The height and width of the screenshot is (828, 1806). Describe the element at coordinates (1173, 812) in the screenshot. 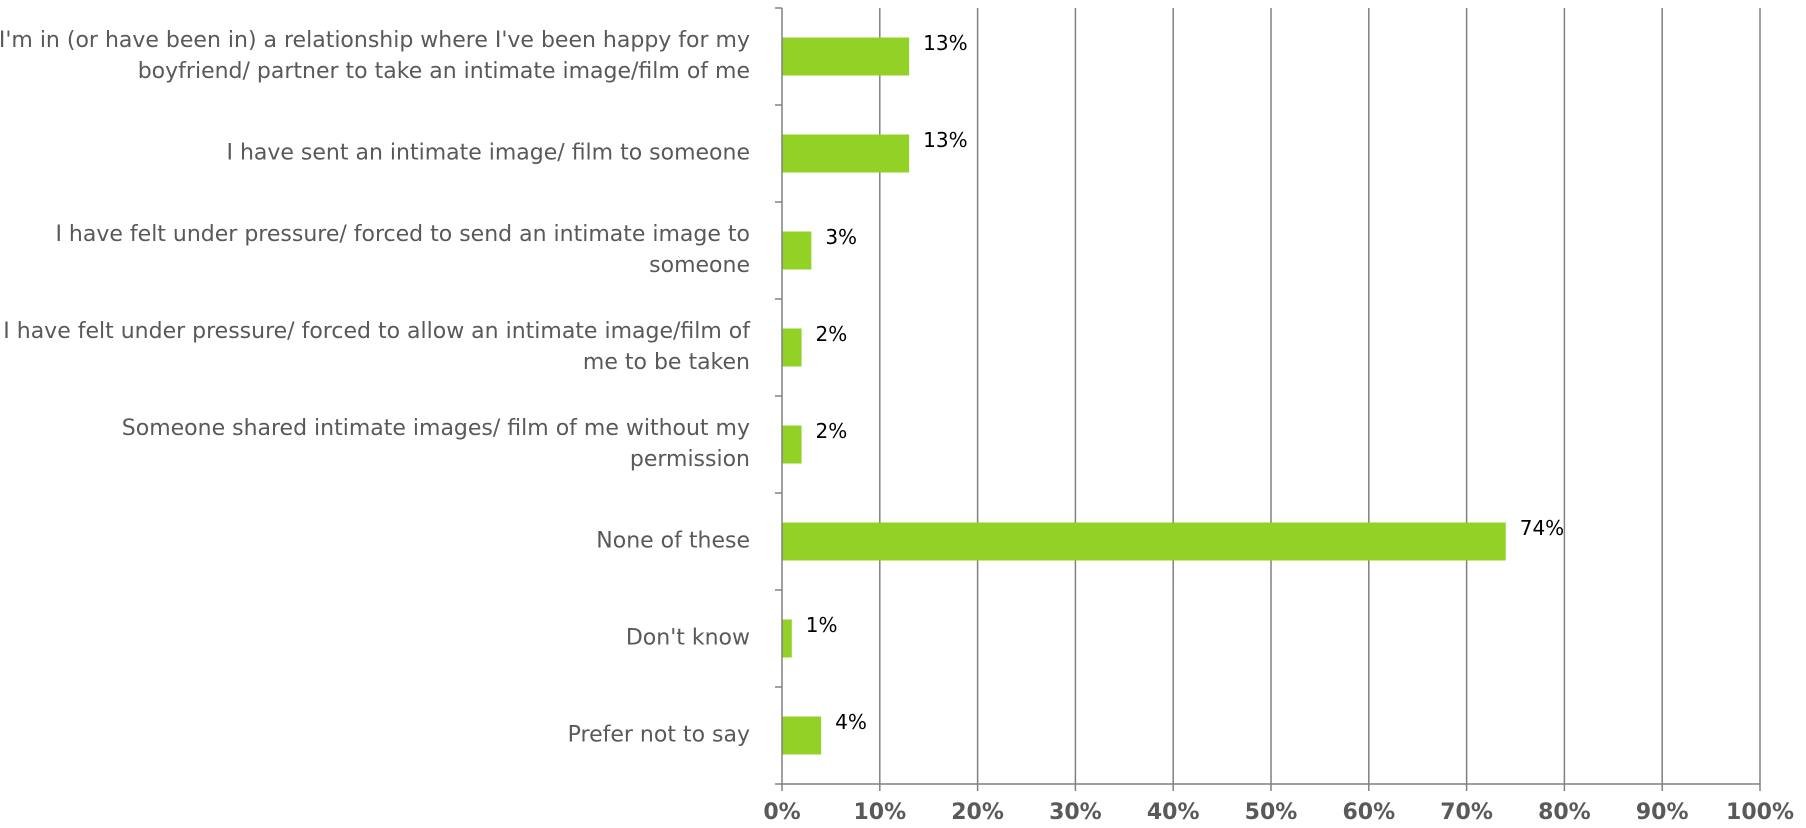

I see `x-tick-label: 40%` at that location.